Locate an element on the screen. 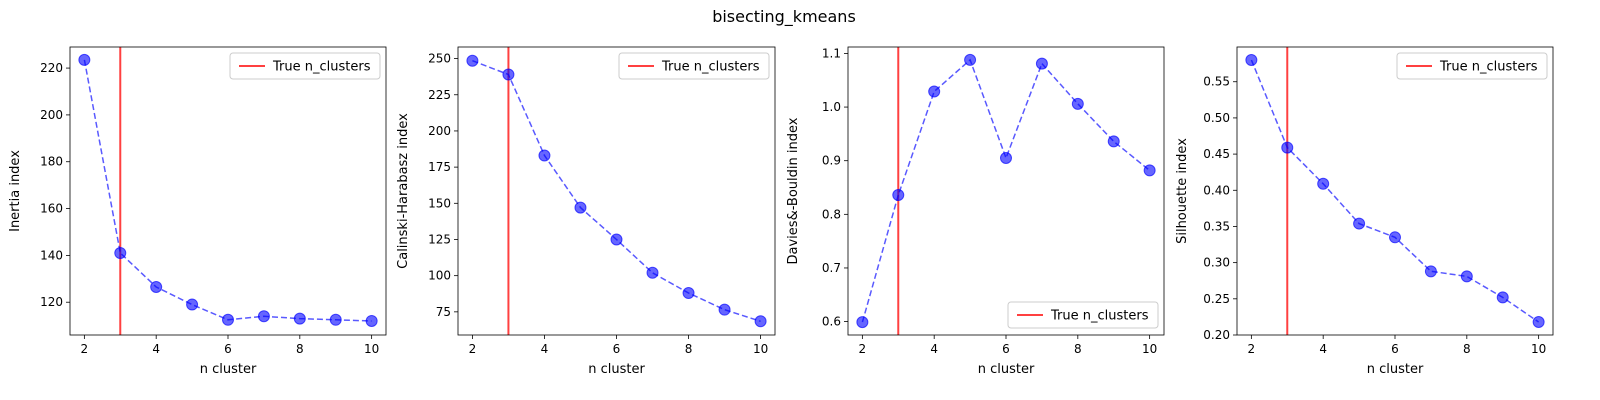 The height and width of the screenshot is (400, 1600). y-tick-label: 150 is located at coordinates (439, 203).